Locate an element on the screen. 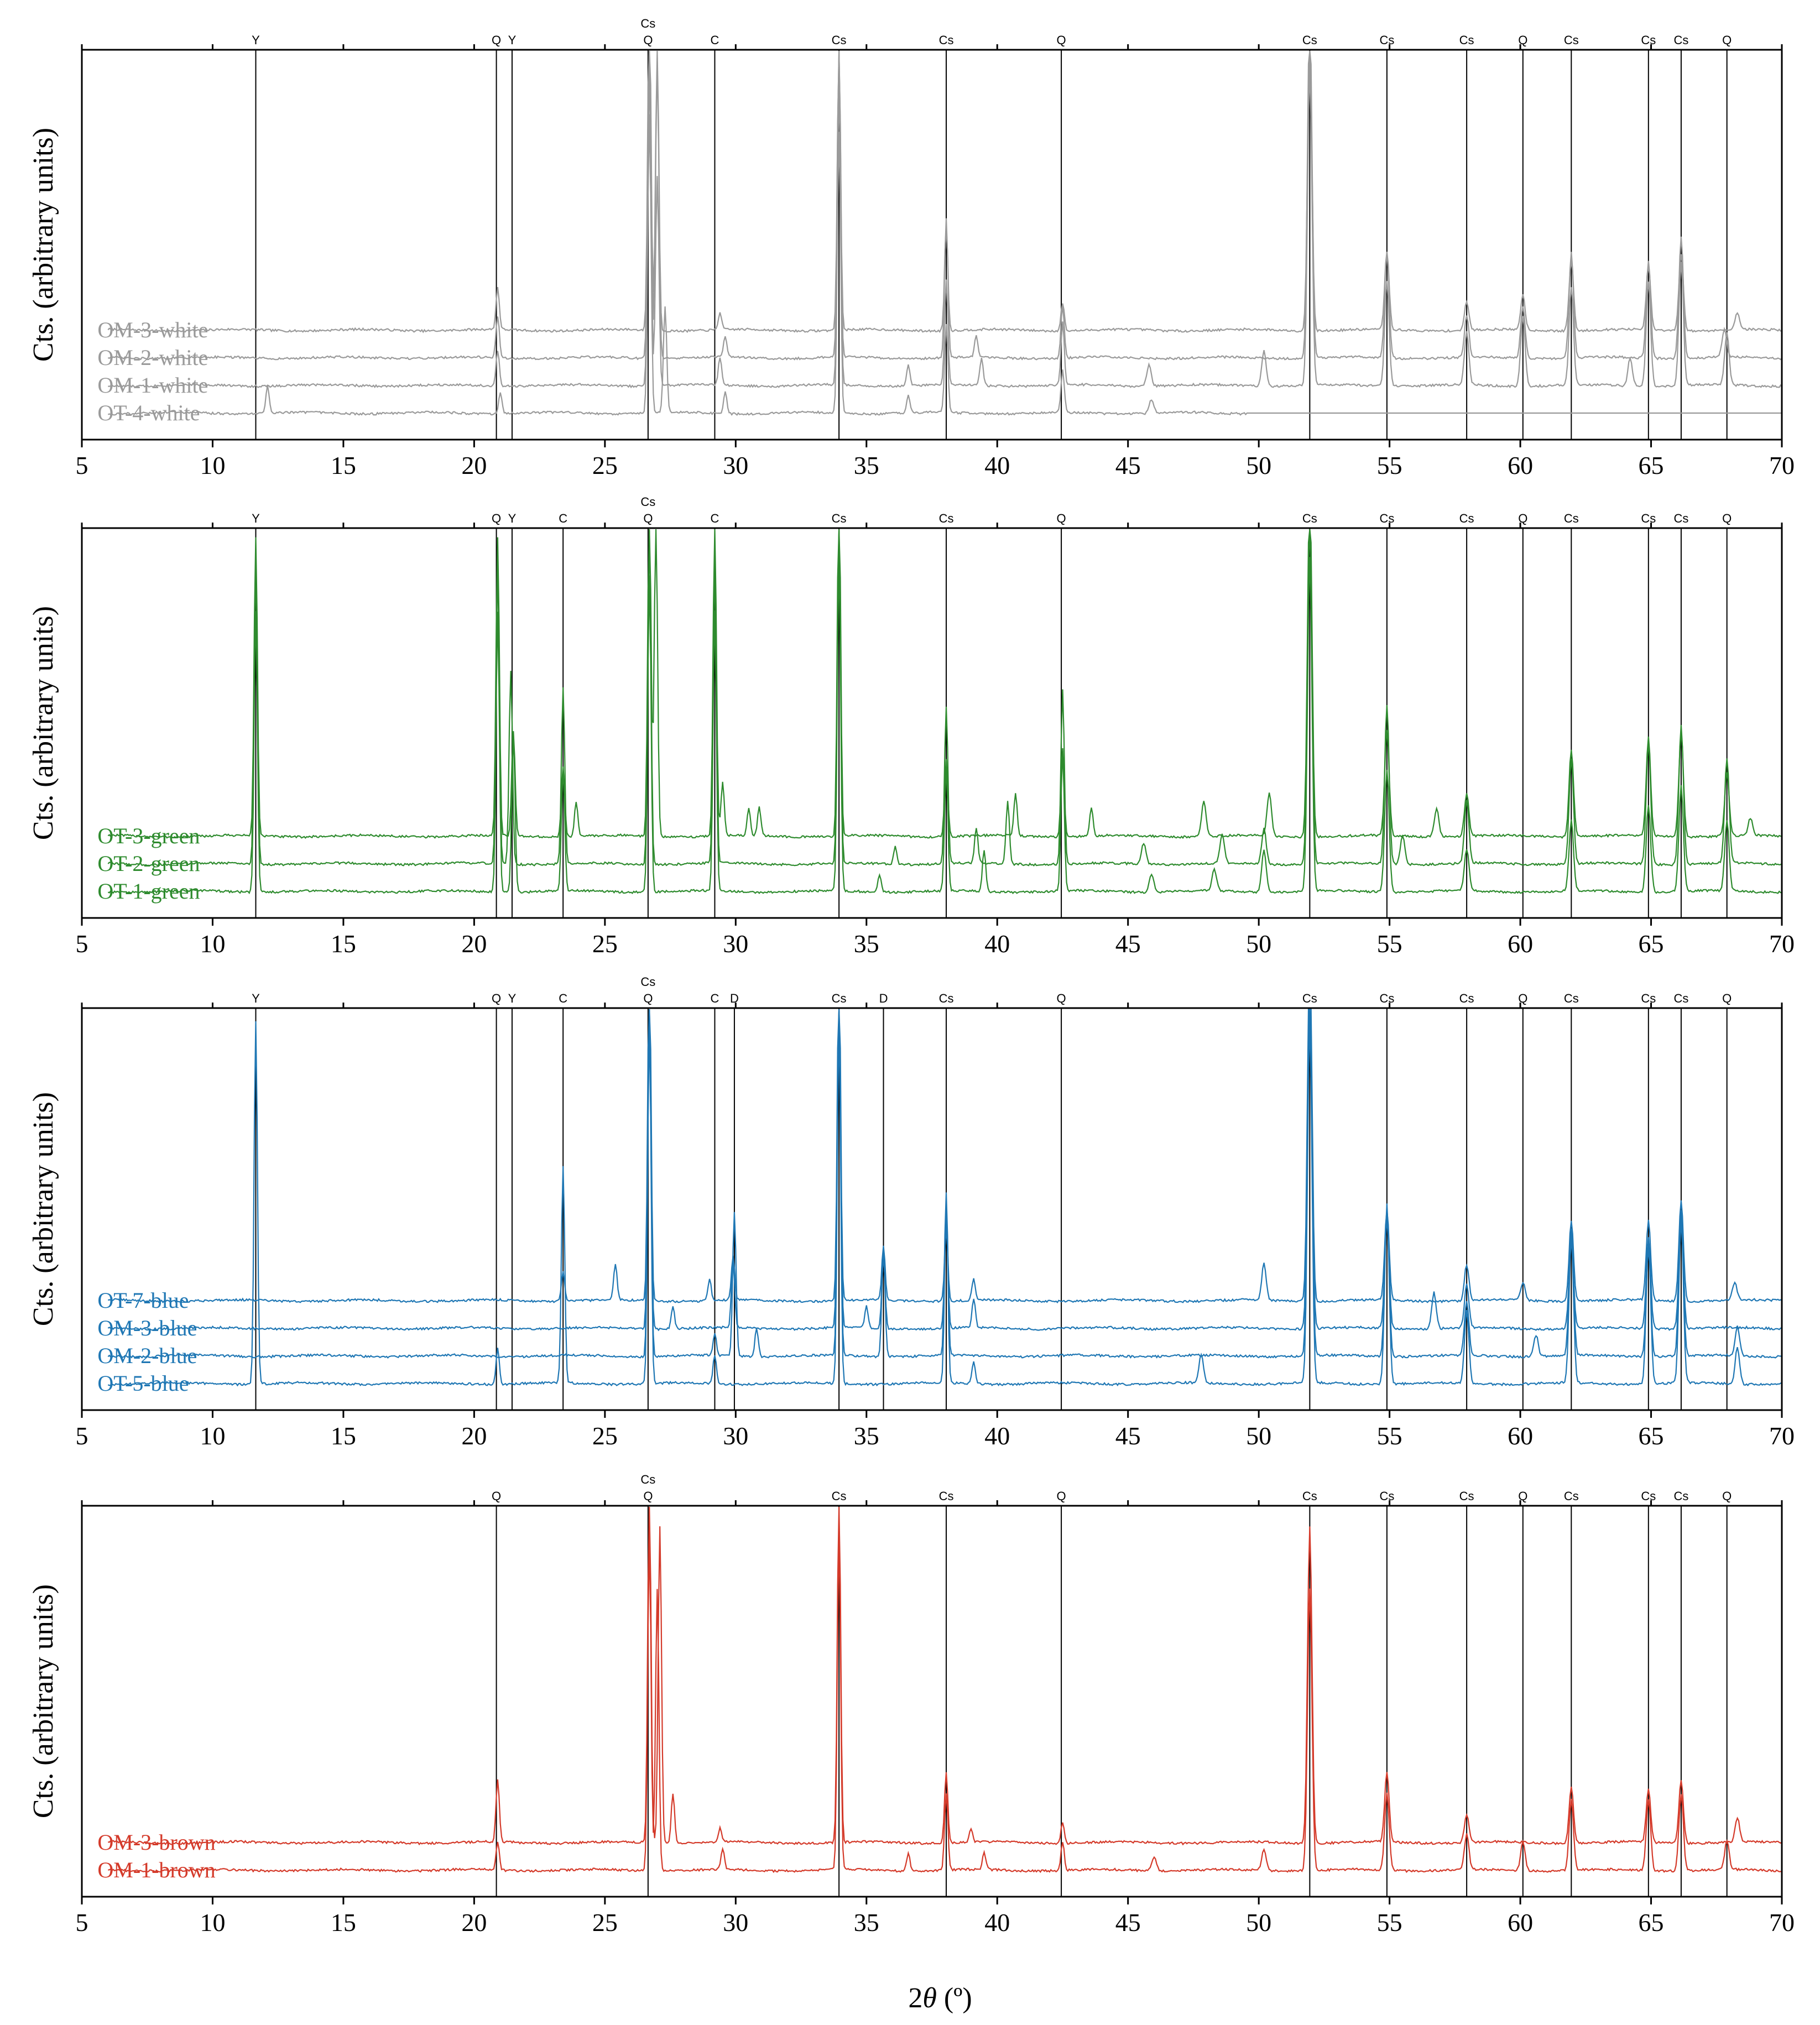  x-tick-label: 60 is located at coordinates (1520, 1436).